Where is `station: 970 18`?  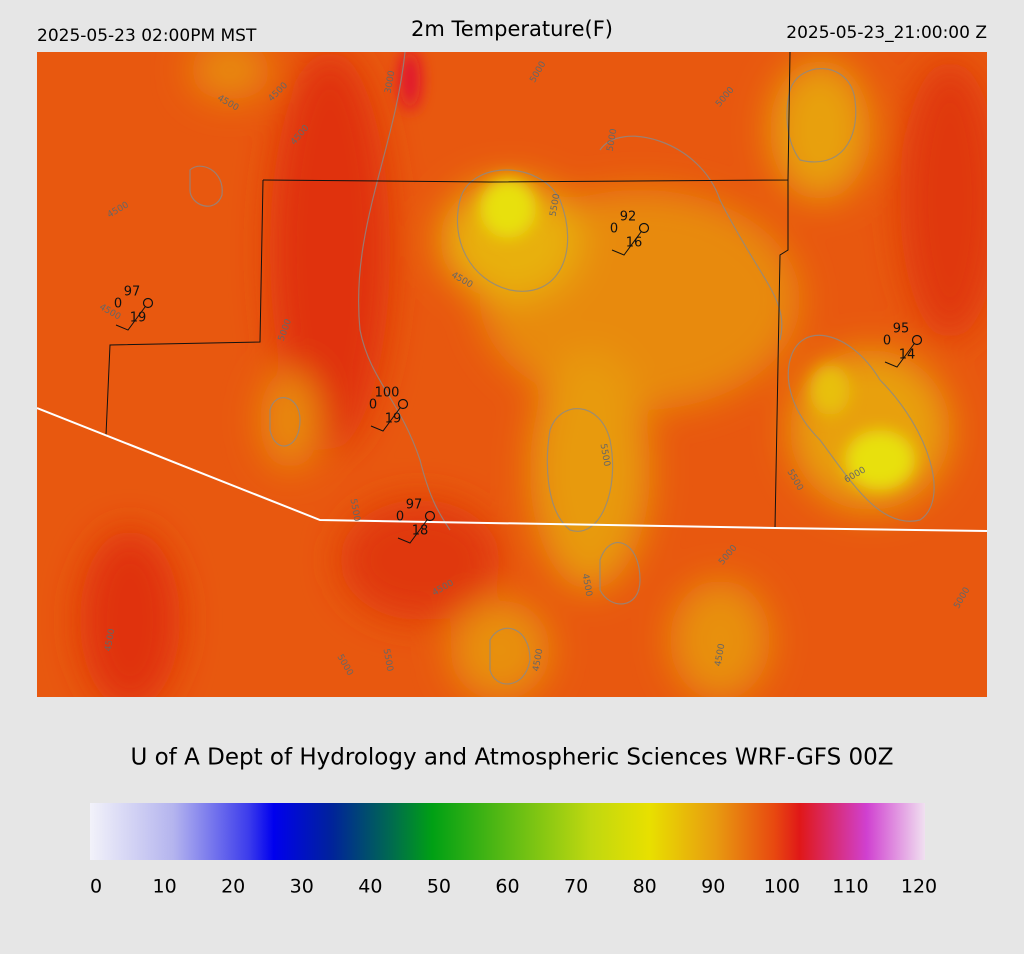 station: 970 18 is located at coordinates (416, 521).